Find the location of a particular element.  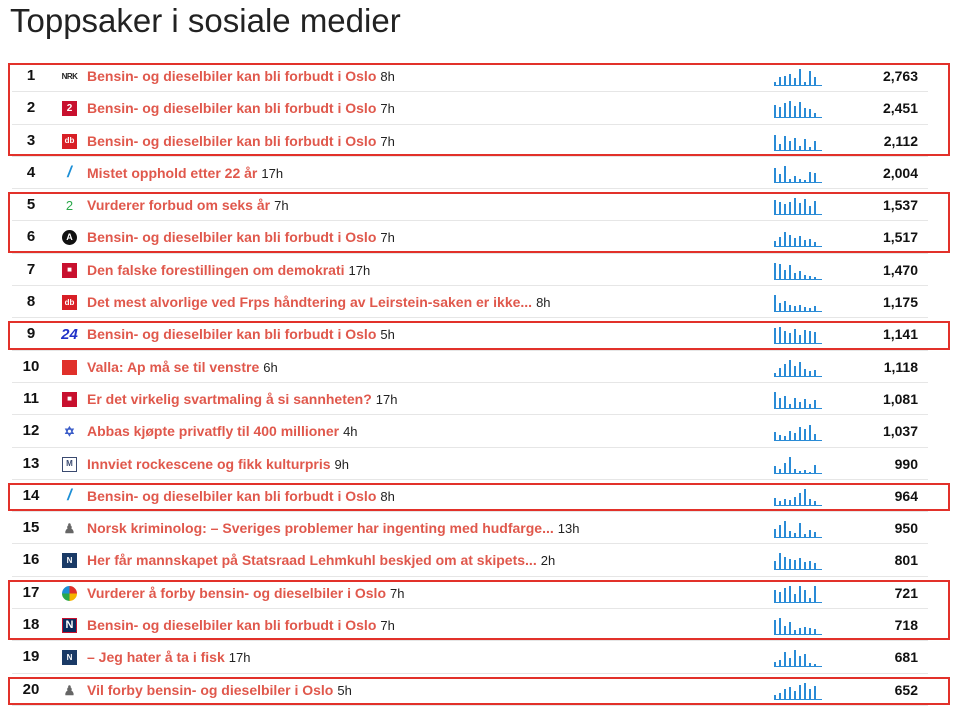

share-count: 1,517 is located at coordinates (900, 237).